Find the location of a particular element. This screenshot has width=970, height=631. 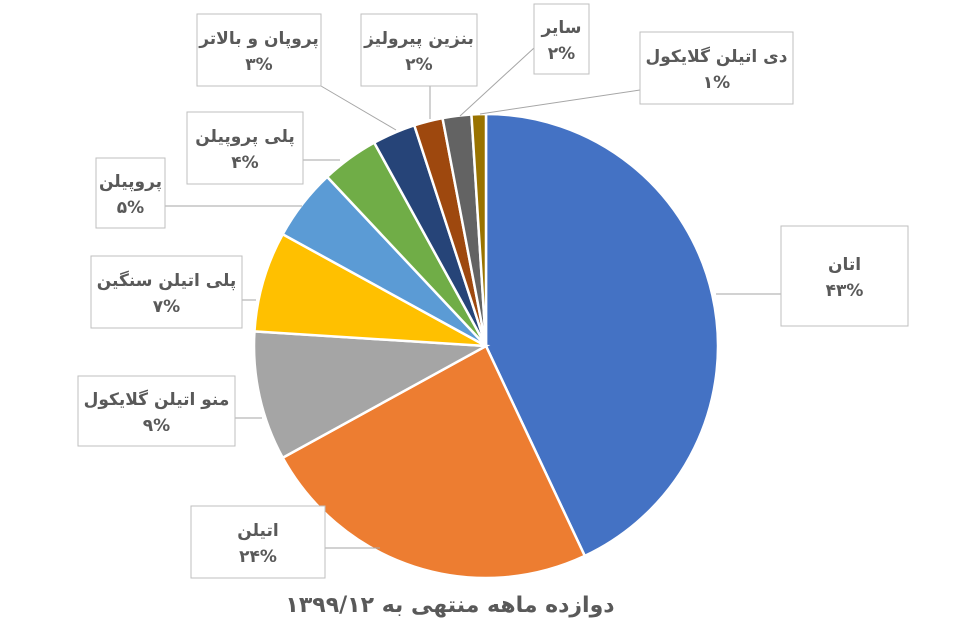

data-label-category: دی اتیلن گلایکول is located at coordinates (716, 56).